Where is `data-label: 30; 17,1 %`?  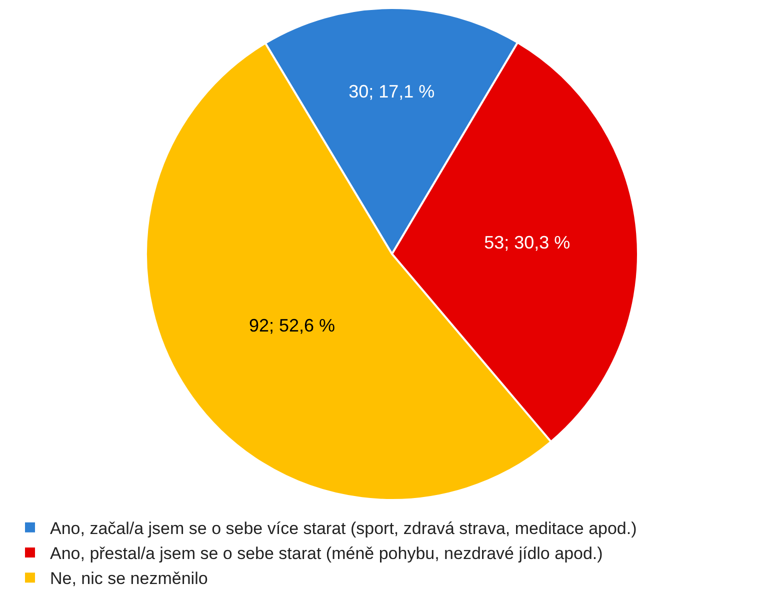
data-label: 30; 17,1 % is located at coordinates (391, 91).